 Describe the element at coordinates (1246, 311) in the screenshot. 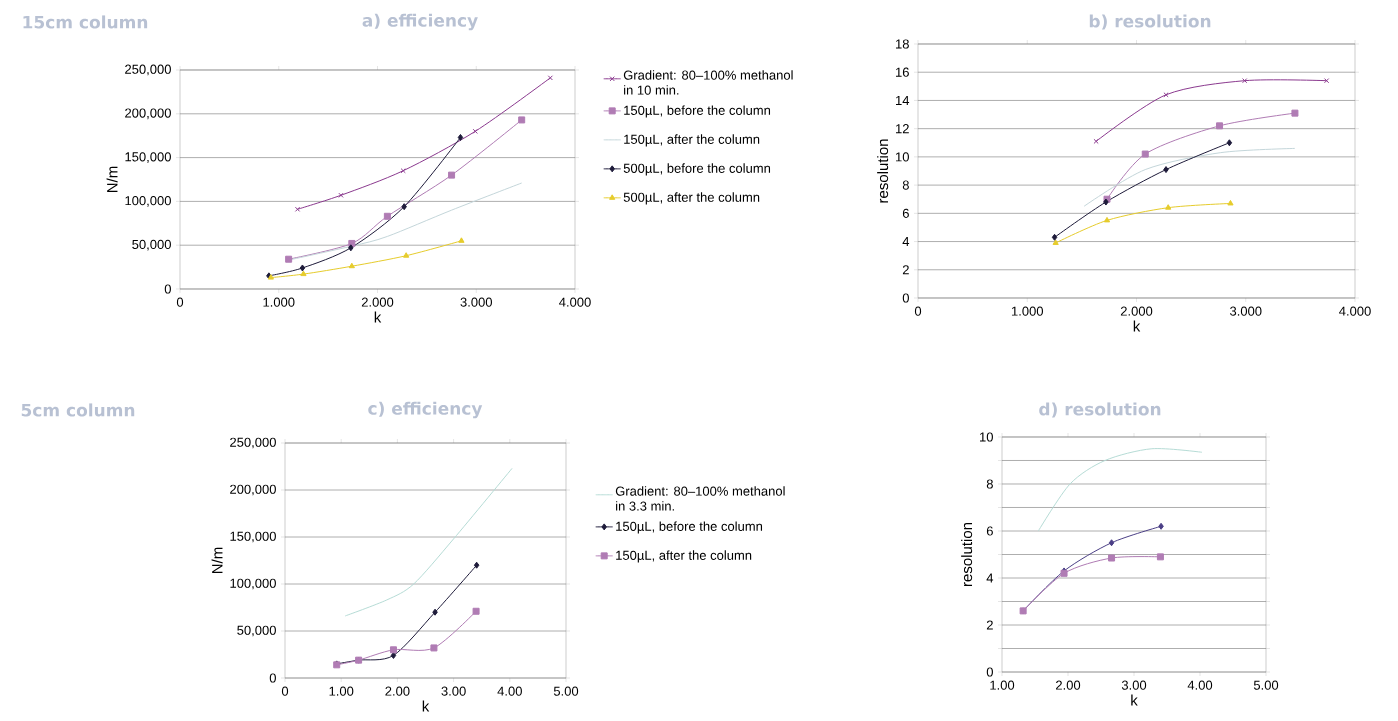

I see `x-tick-label: 3.000` at that location.